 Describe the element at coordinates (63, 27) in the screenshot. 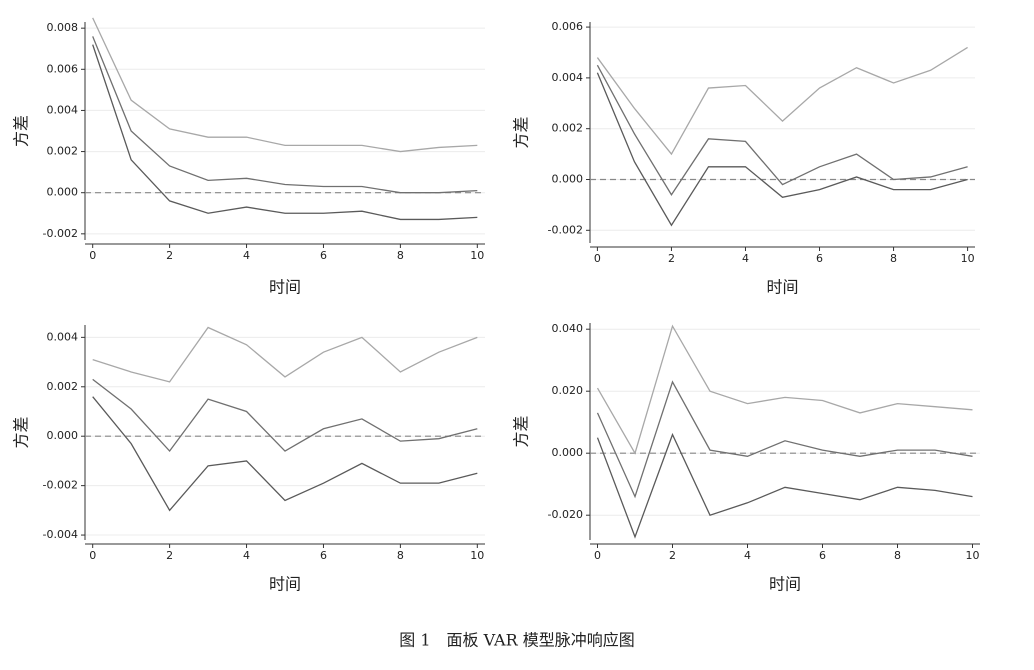

I see `y-tick-label: 0.008` at that location.